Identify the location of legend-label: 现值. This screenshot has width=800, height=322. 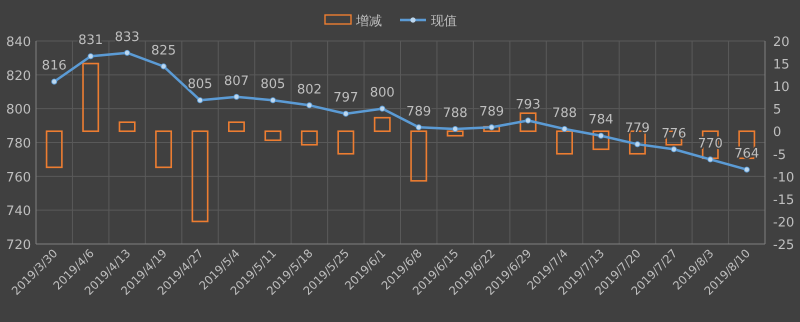
(444, 21).